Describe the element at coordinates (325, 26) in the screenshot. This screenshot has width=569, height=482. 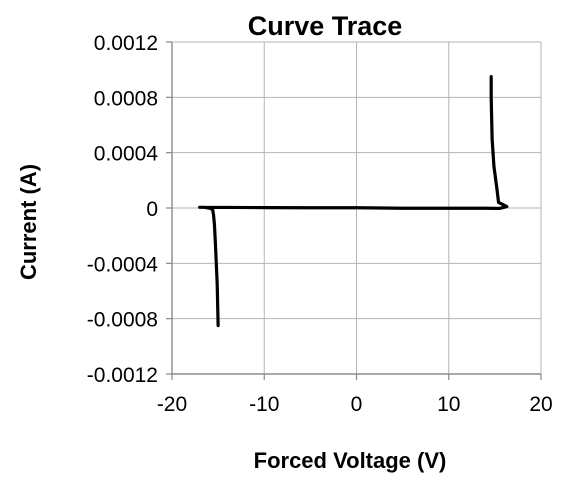
I see `chart-title: Curve Trace` at that location.